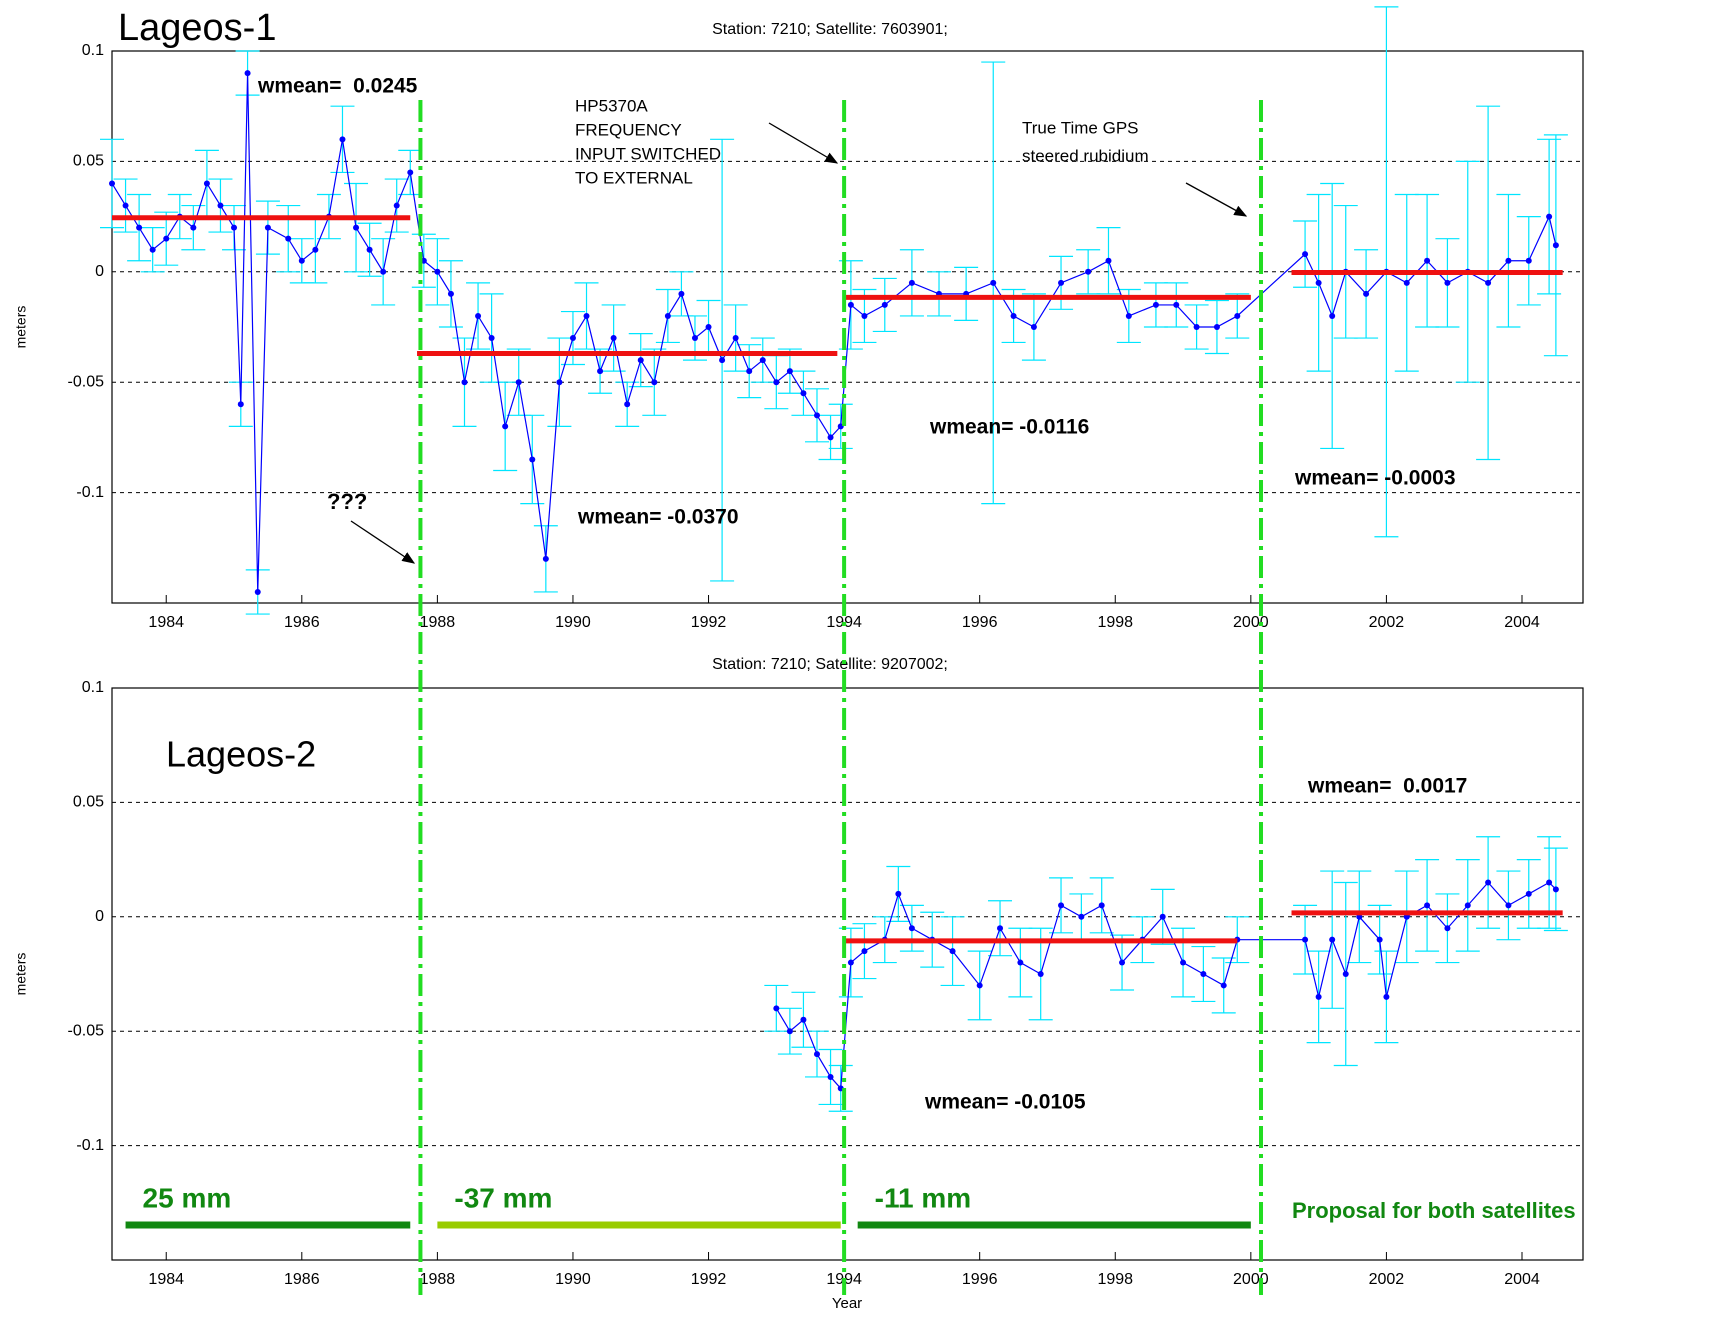 The width and height of the screenshot is (1710, 1322). What do you see at coordinates (1009, 427) in the screenshot?
I see `wmean-label: wmean= -0.0116` at bounding box center [1009, 427].